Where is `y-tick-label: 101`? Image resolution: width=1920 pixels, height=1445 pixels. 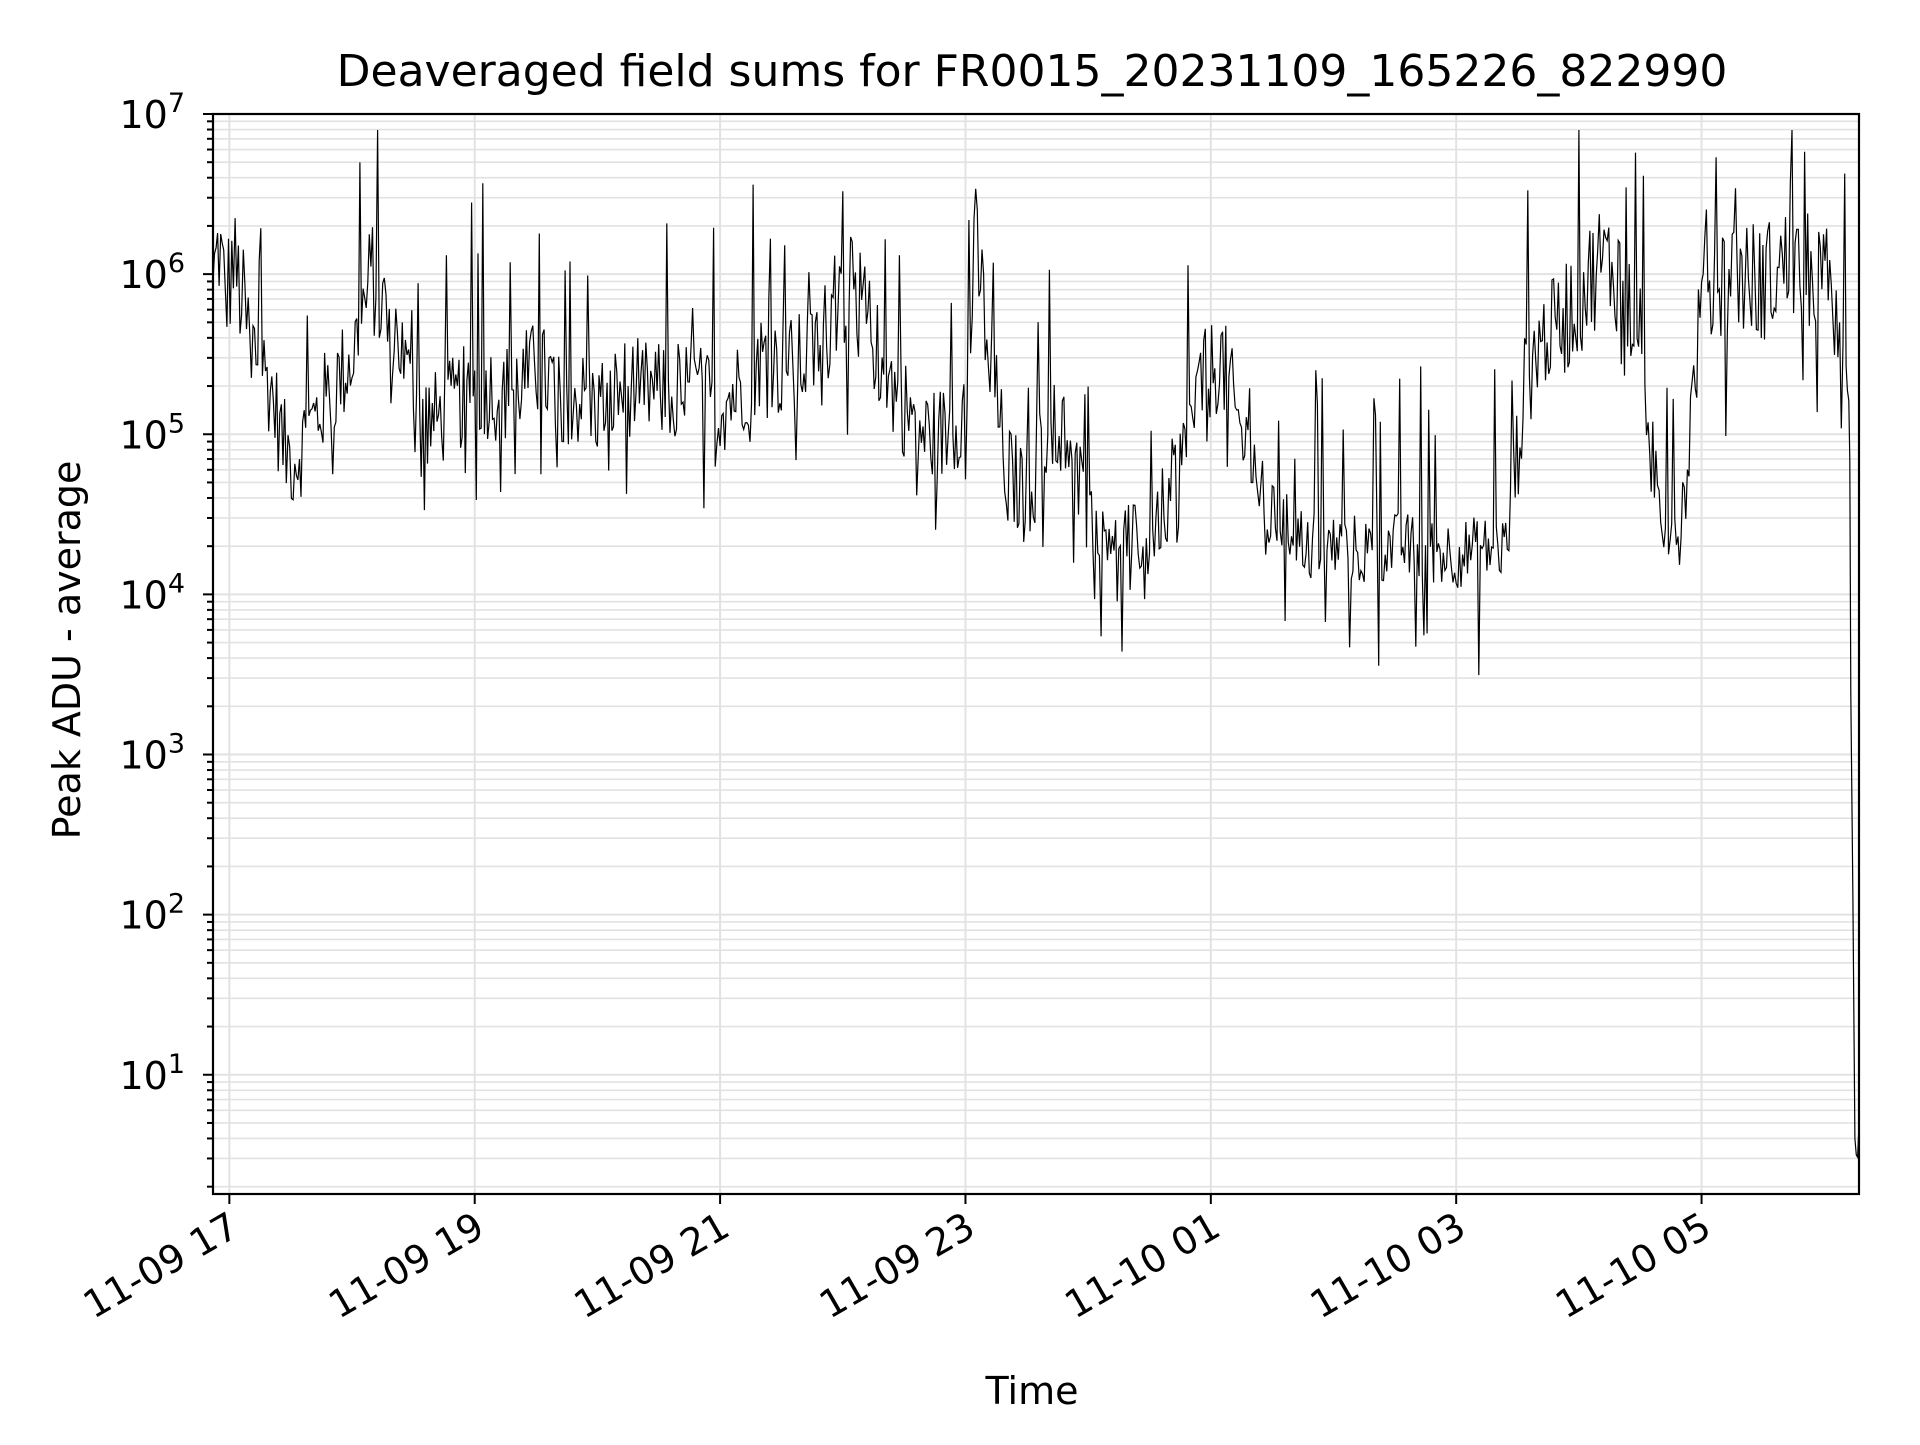
y-tick-label: 101 is located at coordinates (152, 1073).